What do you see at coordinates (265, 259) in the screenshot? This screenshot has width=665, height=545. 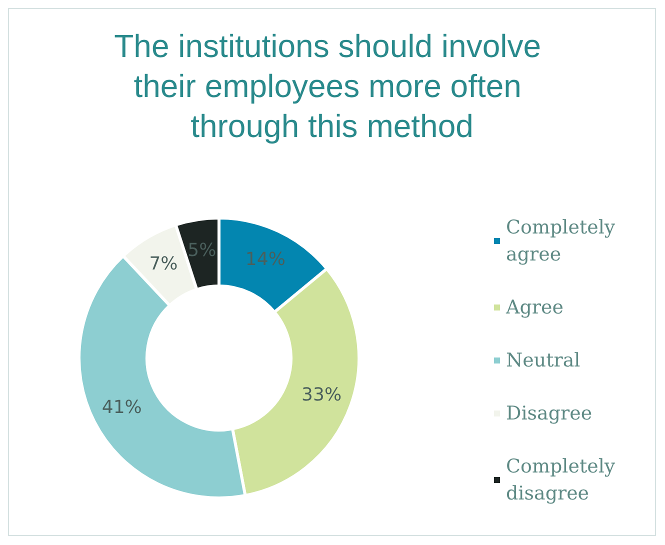 I see `data-label: 14%` at bounding box center [265, 259].